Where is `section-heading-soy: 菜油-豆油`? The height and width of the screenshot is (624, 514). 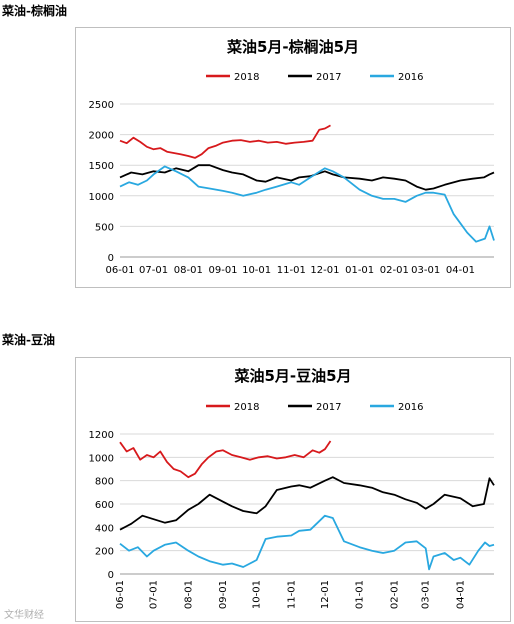 section-heading-soy: 菜油-豆油 is located at coordinates (28, 340).